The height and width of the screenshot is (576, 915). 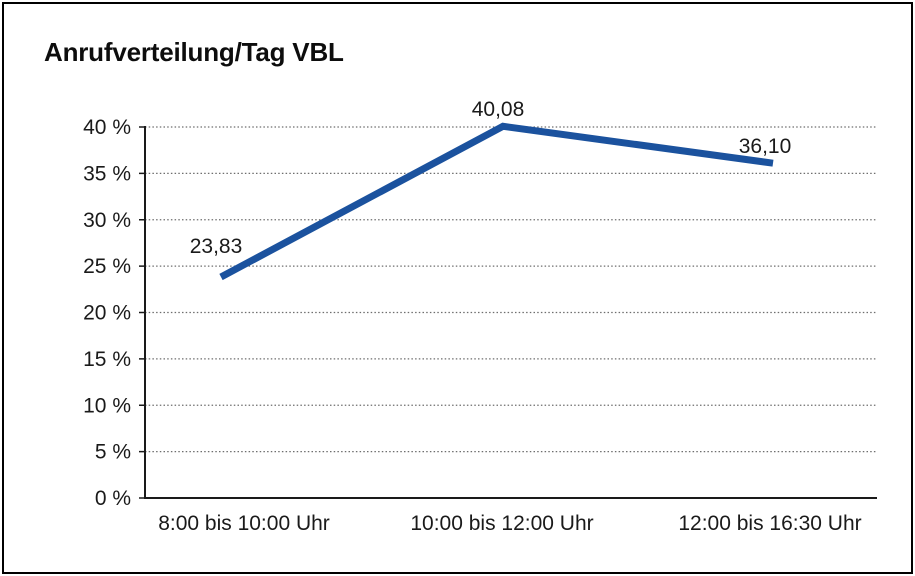 I want to click on y-axis-label: 35 %, so click(x=107, y=173).